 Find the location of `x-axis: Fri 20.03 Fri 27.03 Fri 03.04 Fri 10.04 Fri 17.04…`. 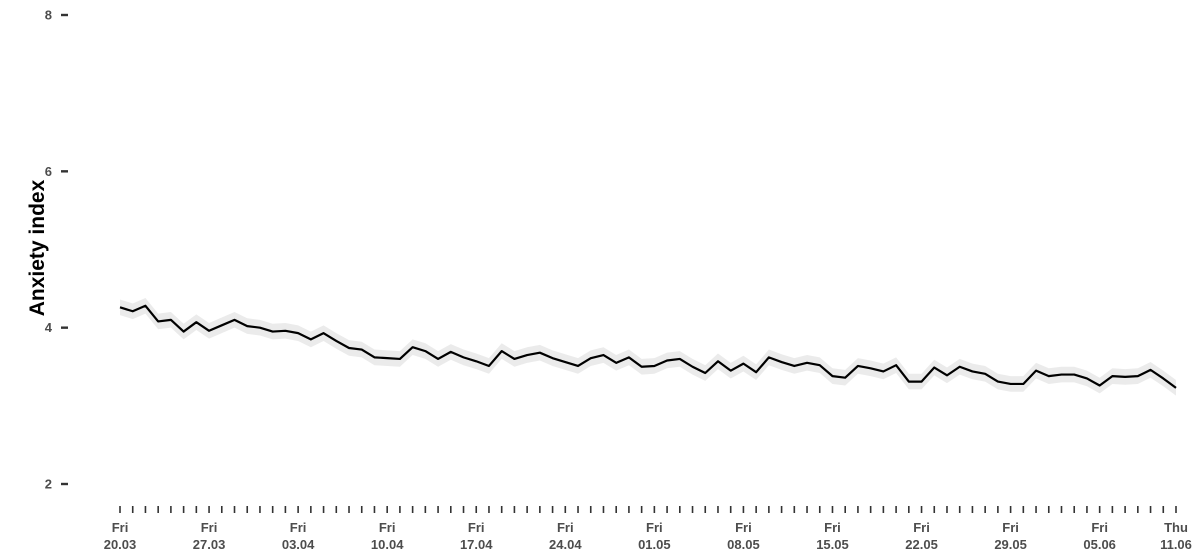

x-axis: Fri 20.03 Fri 27.03 Fri 03.04 Fri 10.04 Fri 17.04… is located at coordinates (648, 529).